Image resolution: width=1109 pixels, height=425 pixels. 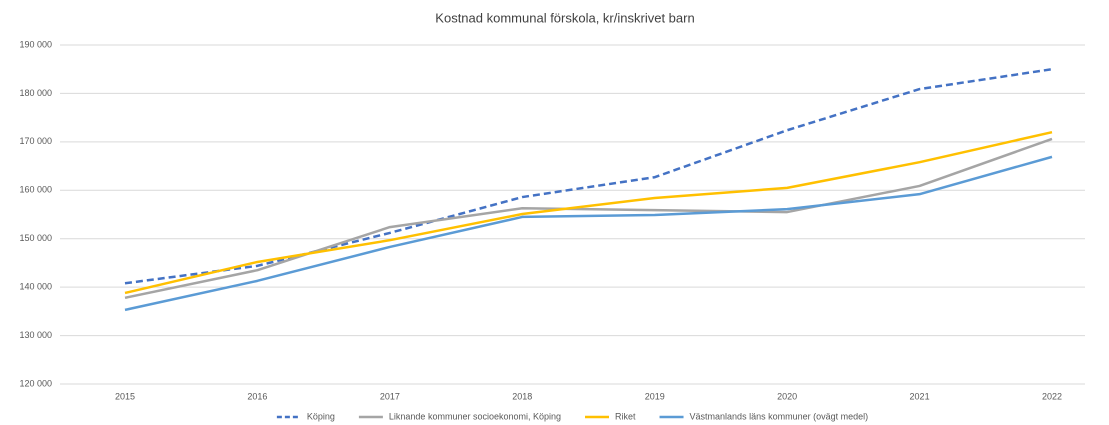 I want to click on x-tick-label: 2019, so click(x=655, y=396).